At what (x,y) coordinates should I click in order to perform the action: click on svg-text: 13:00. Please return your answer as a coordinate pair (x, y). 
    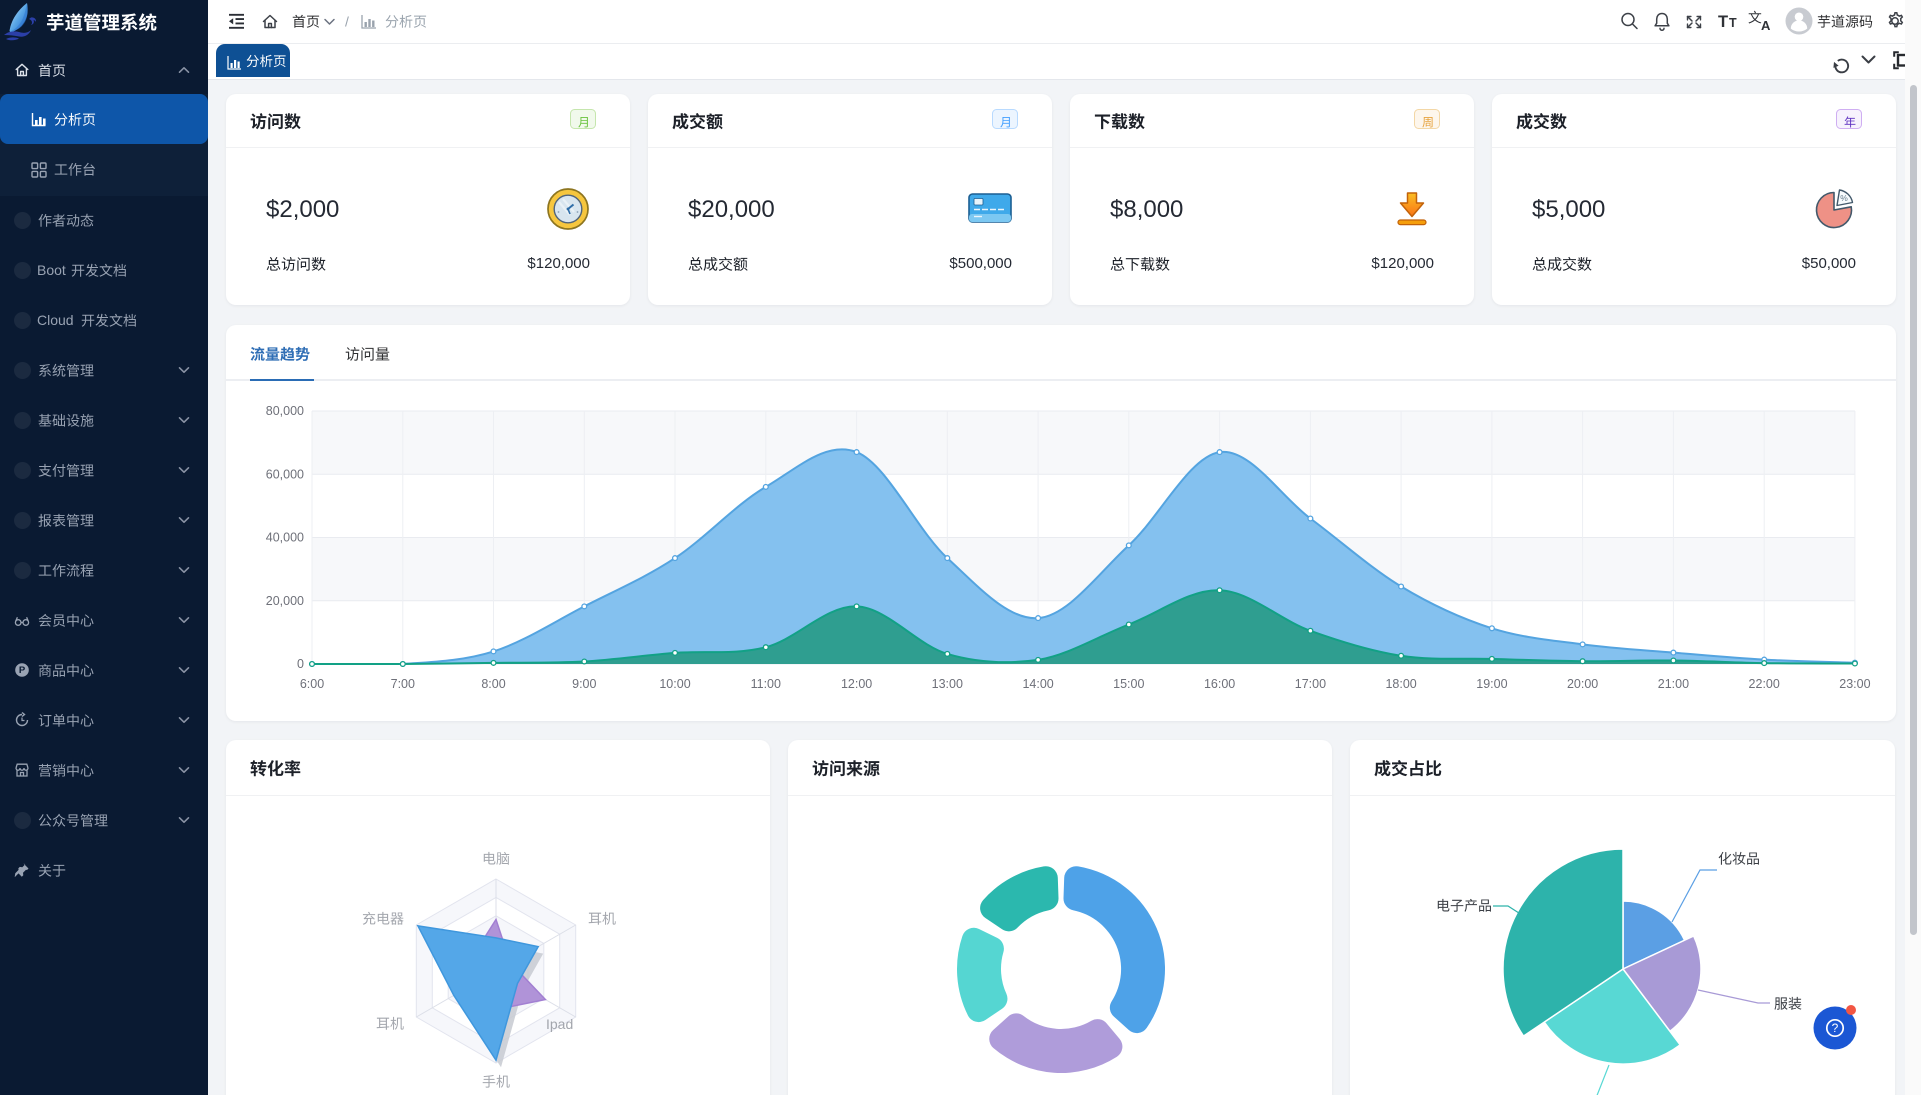
    Looking at the image, I should click on (947, 684).